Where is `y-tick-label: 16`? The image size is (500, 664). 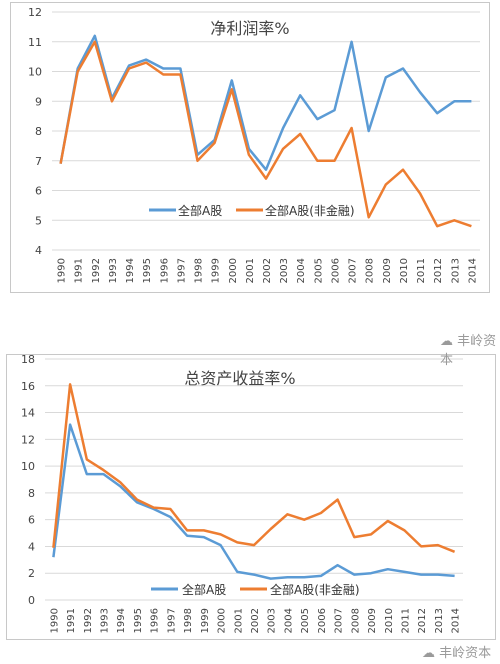 y-tick-label: 16 is located at coordinates (28, 386).